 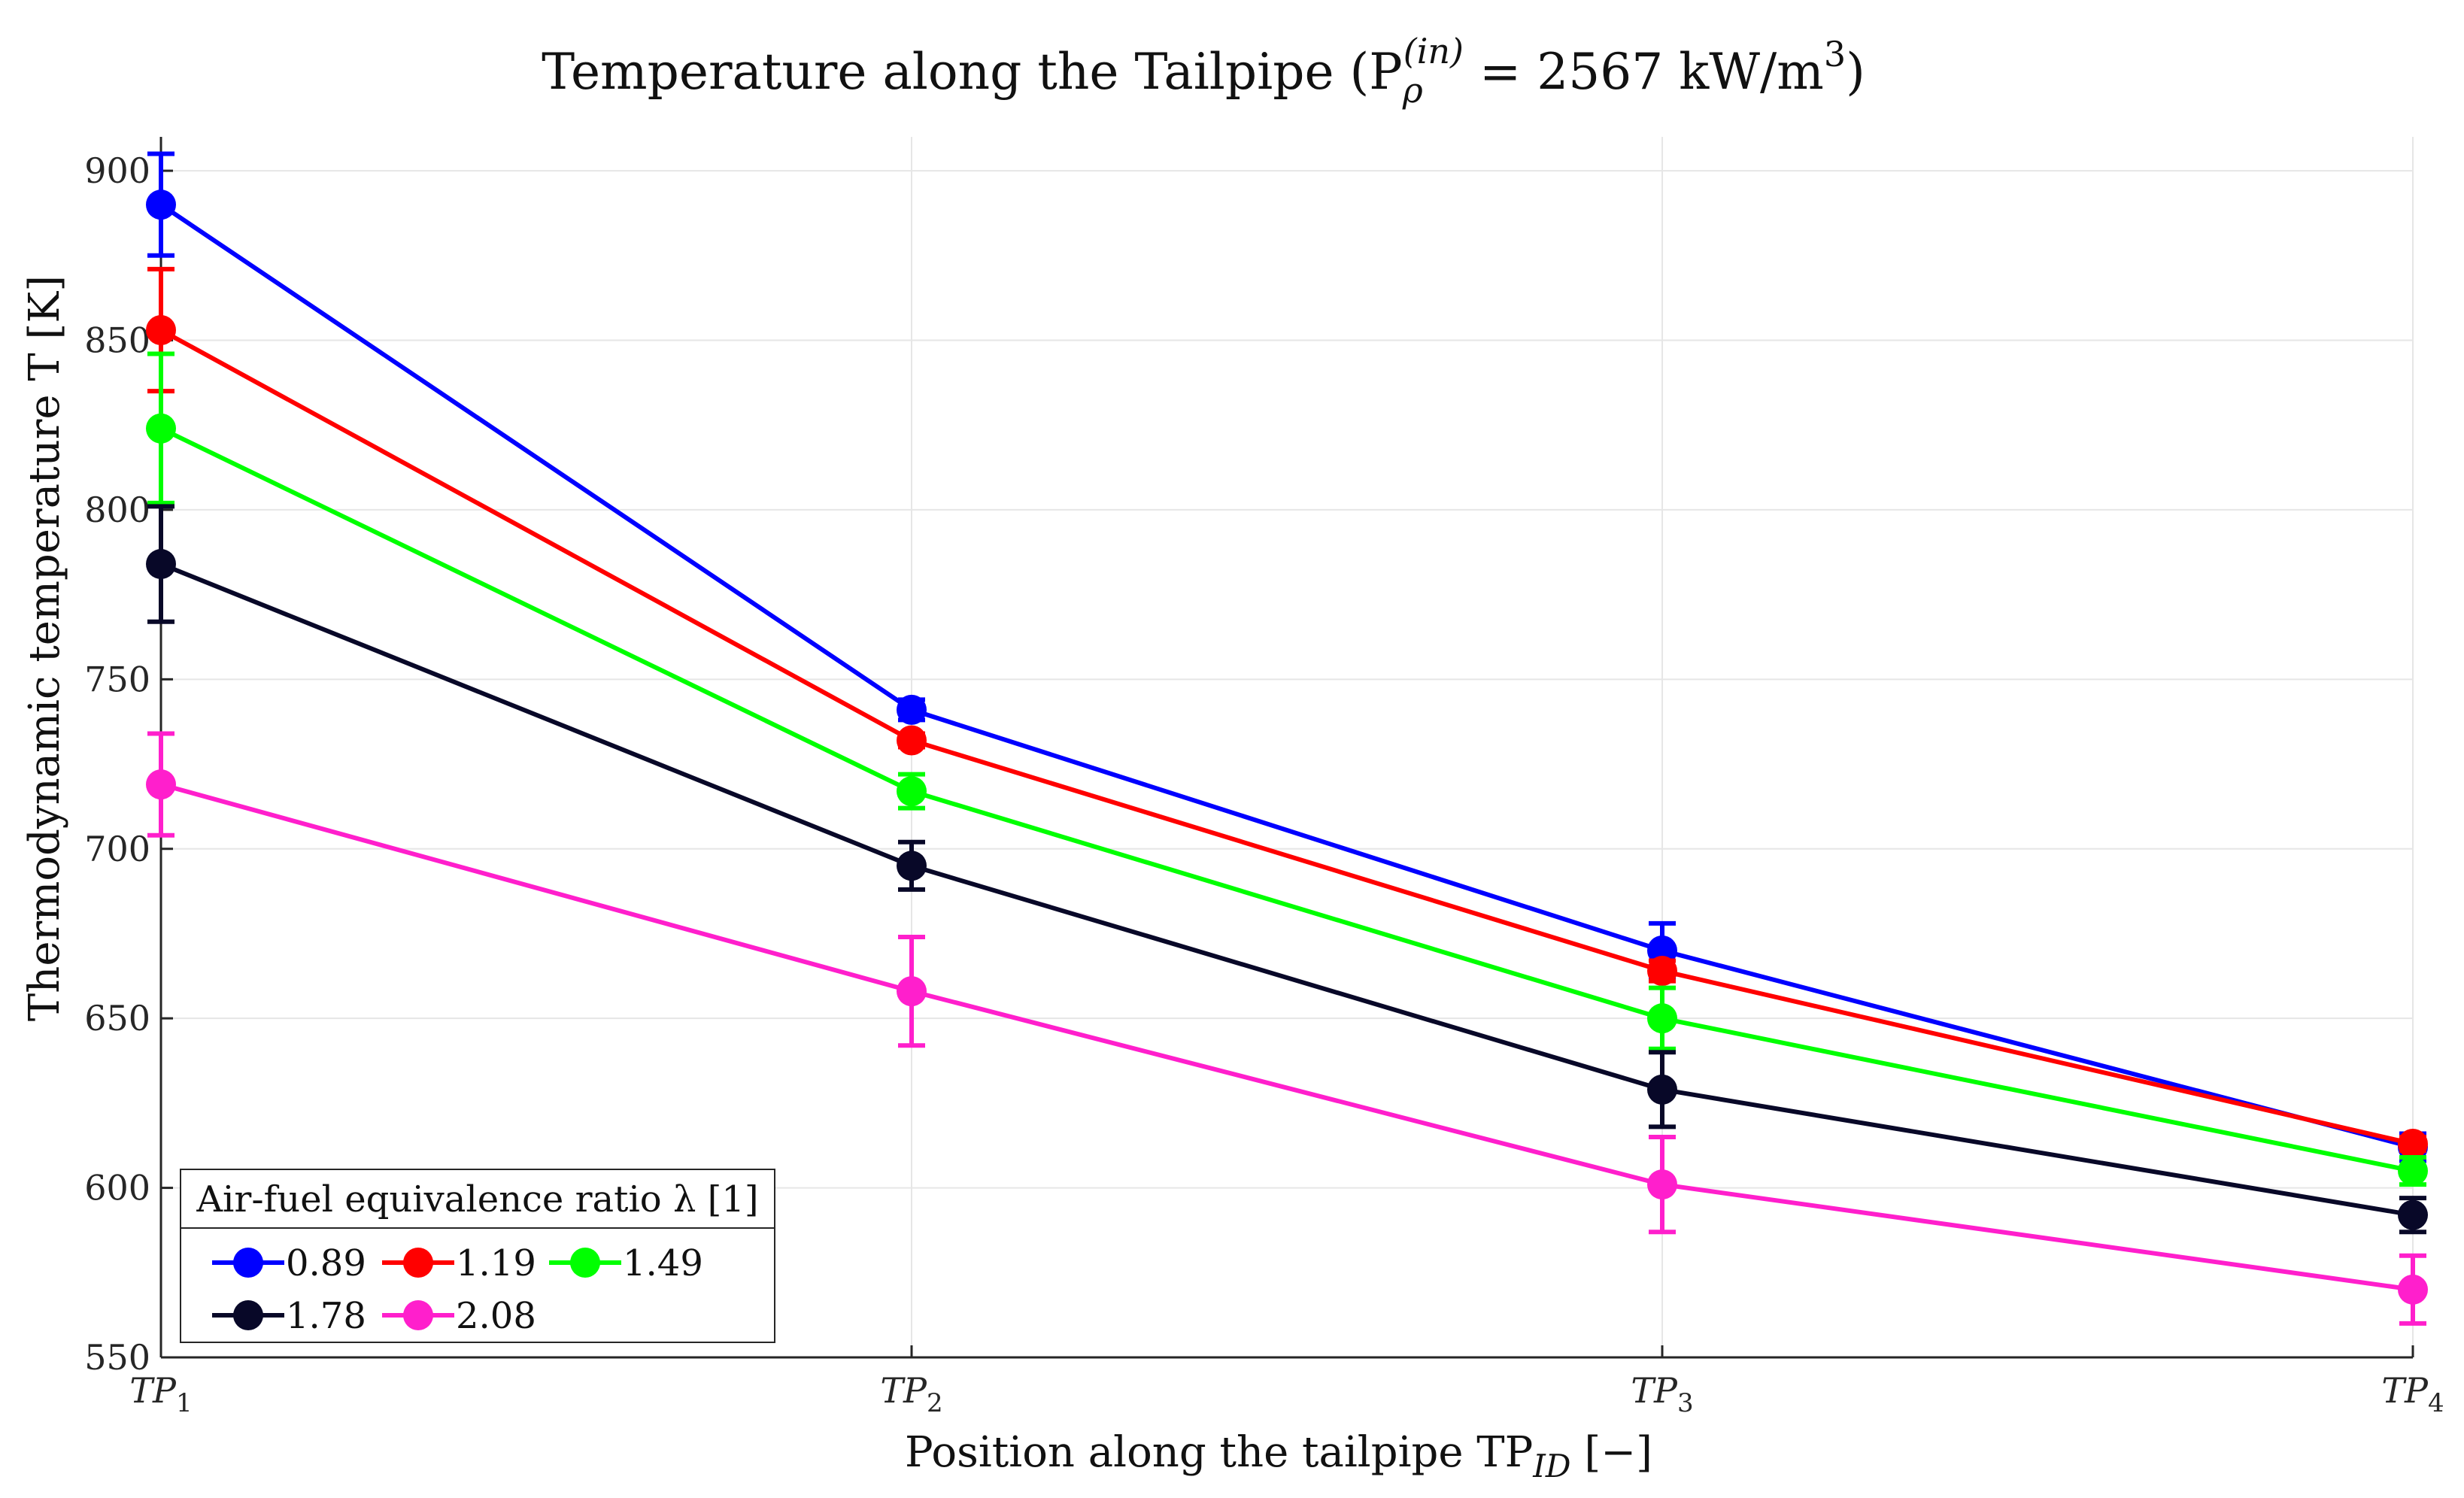 What do you see at coordinates (477, 1199) in the screenshot?
I see `legend-title: Air-fuel equivalence ratio λ [1]` at bounding box center [477, 1199].